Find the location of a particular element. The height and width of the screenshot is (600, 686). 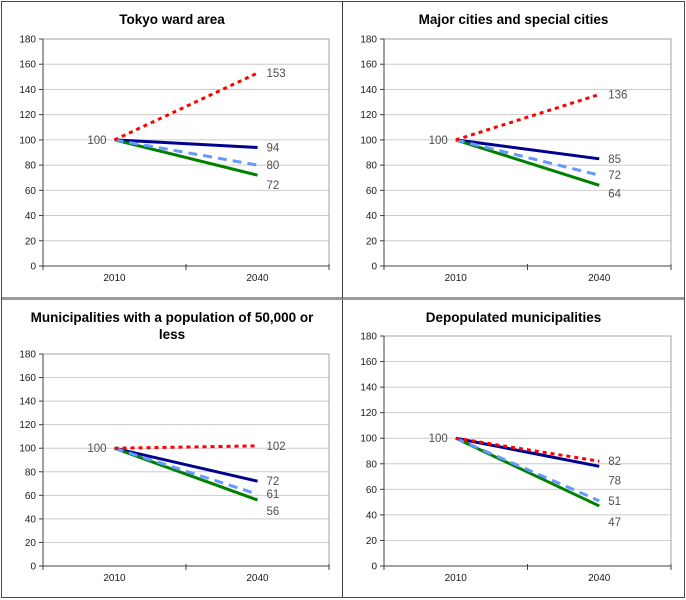

end-value-label-navy-solid: 78 is located at coordinates (614, 481).